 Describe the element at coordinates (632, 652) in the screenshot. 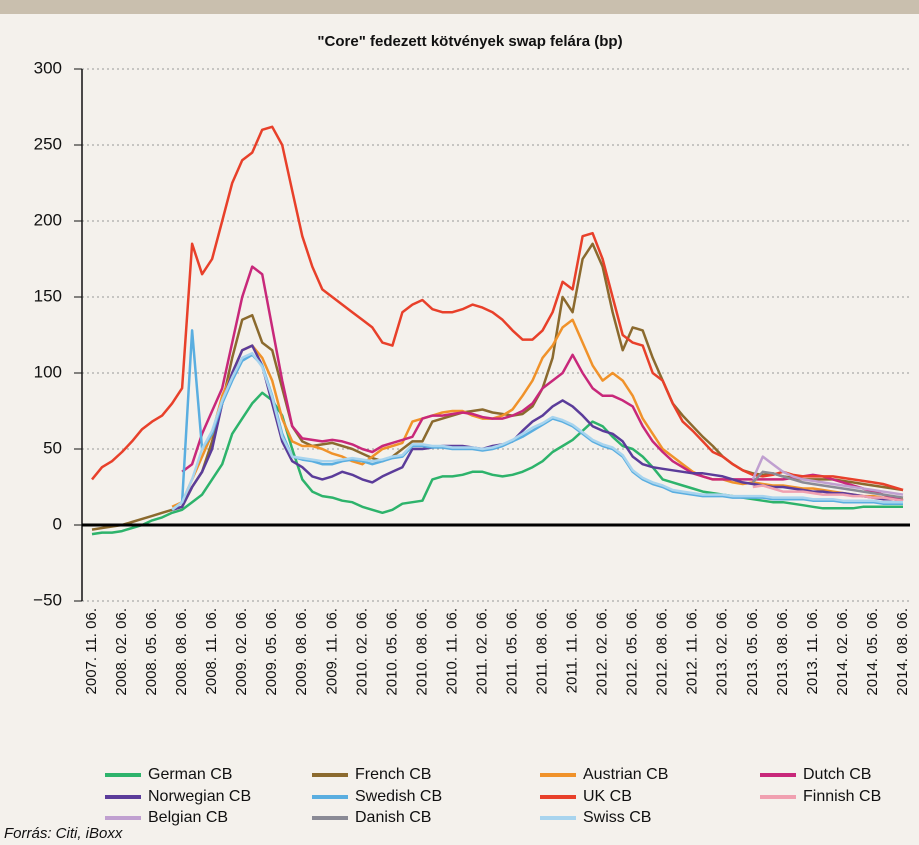

I see `x-tick-label: 2012. 05. 06.` at that location.